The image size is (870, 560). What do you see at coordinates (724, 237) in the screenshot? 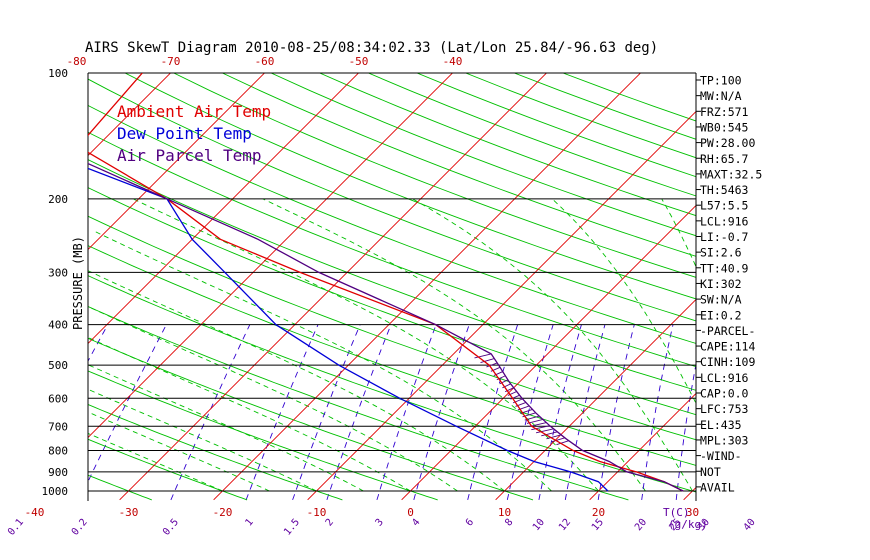
I see `index-label: LI:-0.7` at bounding box center [724, 237].